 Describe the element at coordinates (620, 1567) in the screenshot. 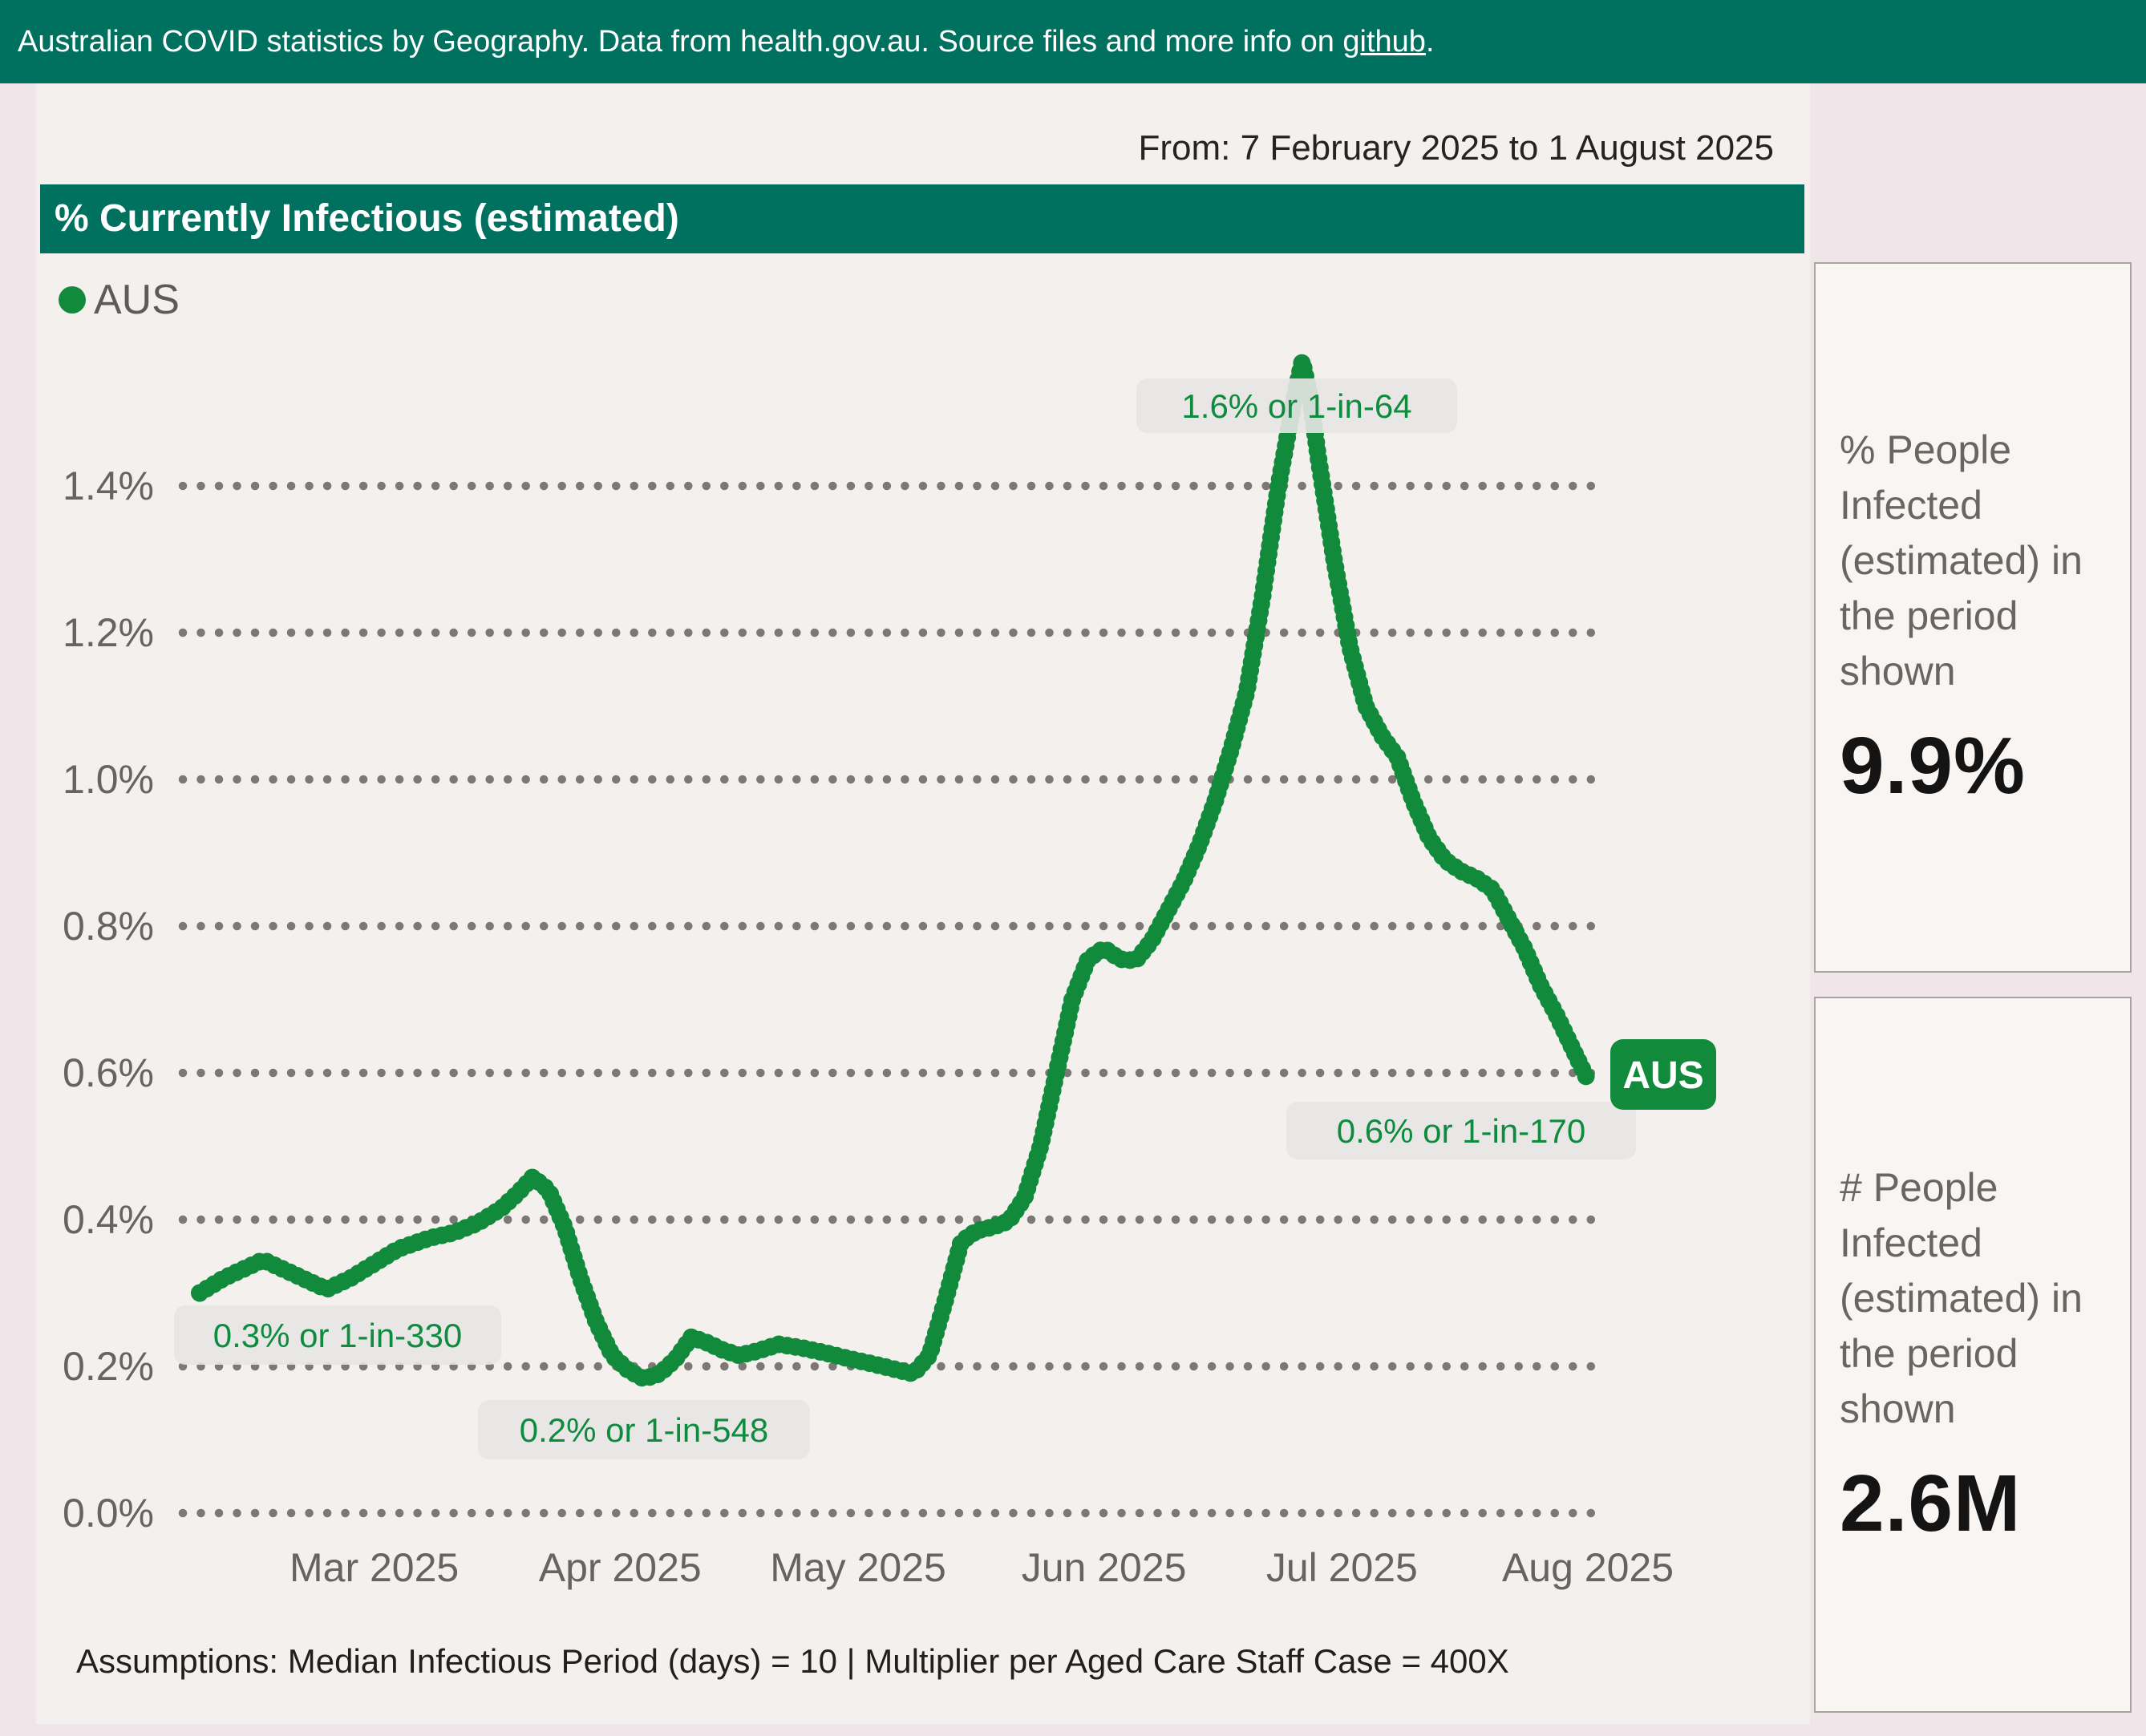

I see `x-tick-label: Apr 2025` at that location.